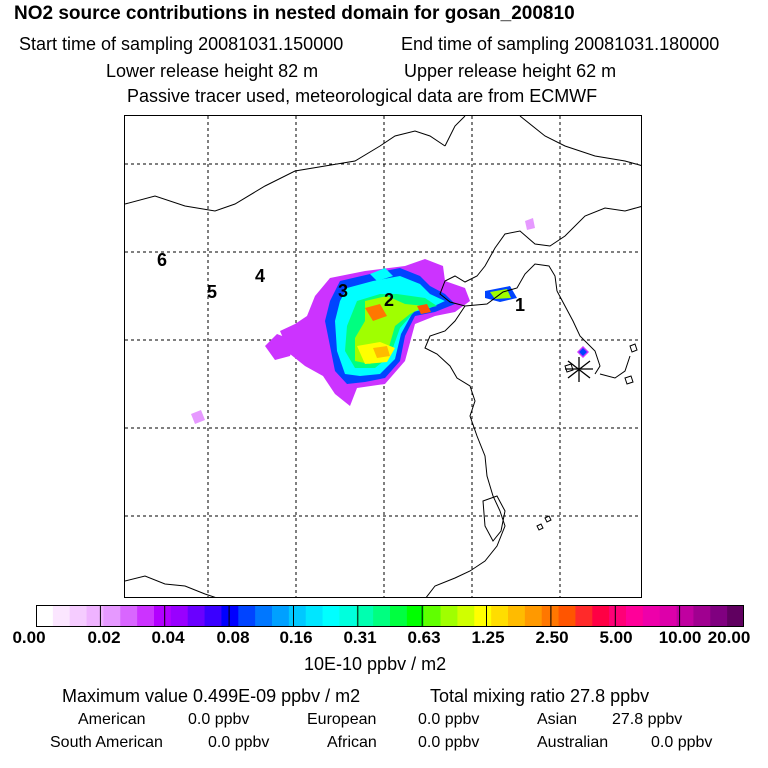 This screenshot has height=768, width=768. What do you see at coordinates (352, 742) in the screenshot?
I see `african-label: African` at bounding box center [352, 742].